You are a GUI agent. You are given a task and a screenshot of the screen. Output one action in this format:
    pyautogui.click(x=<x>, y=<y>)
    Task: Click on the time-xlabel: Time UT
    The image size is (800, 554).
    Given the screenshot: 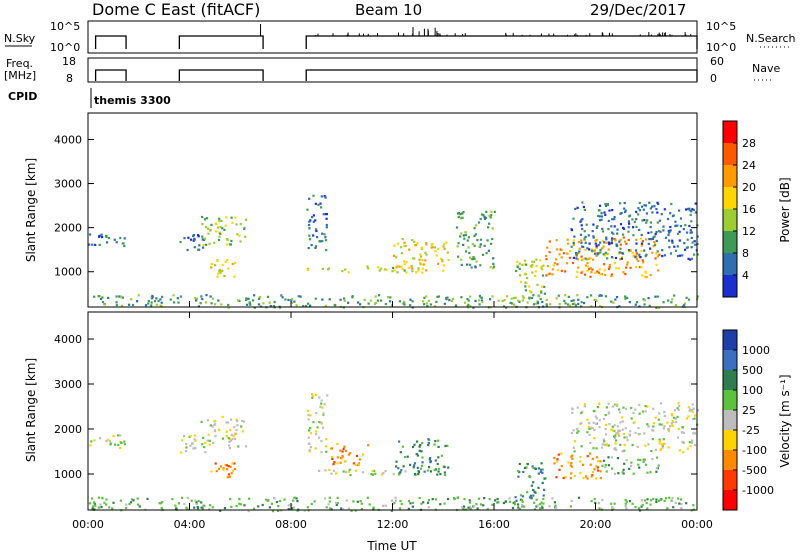 What is the action you would take?
    pyautogui.click(x=391, y=546)
    